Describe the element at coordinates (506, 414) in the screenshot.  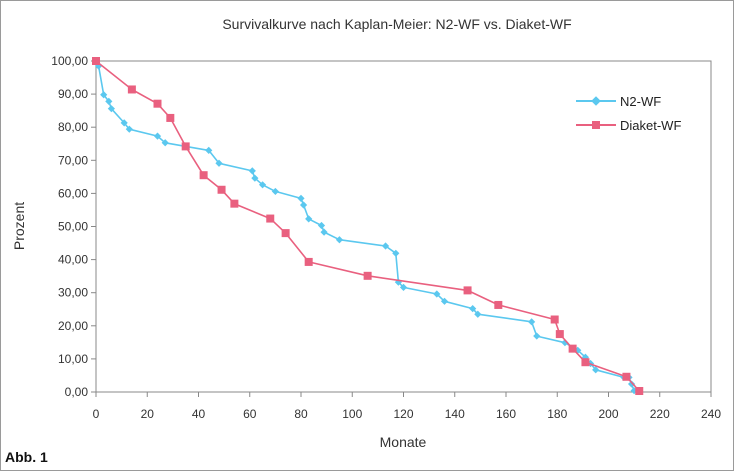
I see `x-tick-label: 160` at that location.